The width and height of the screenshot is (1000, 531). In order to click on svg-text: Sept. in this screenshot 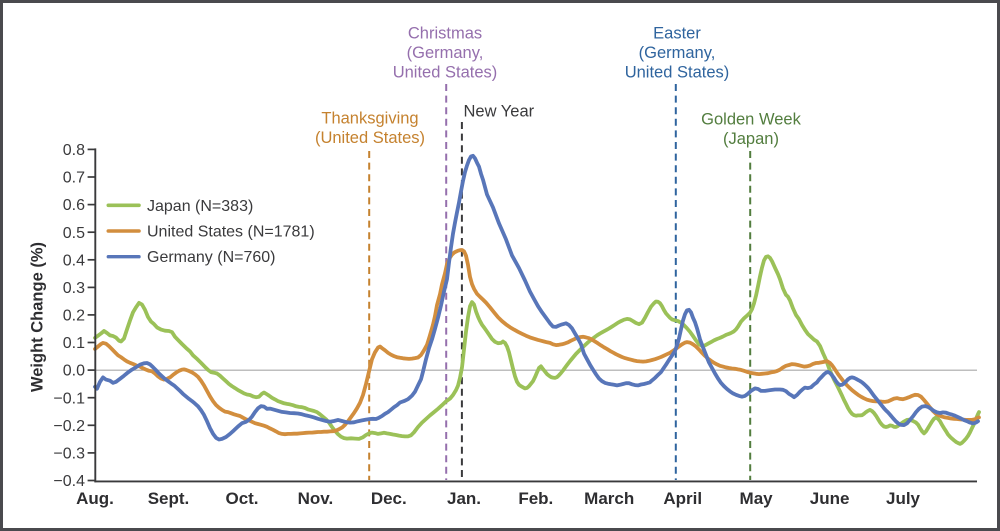, I will do `click(169, 498)`.